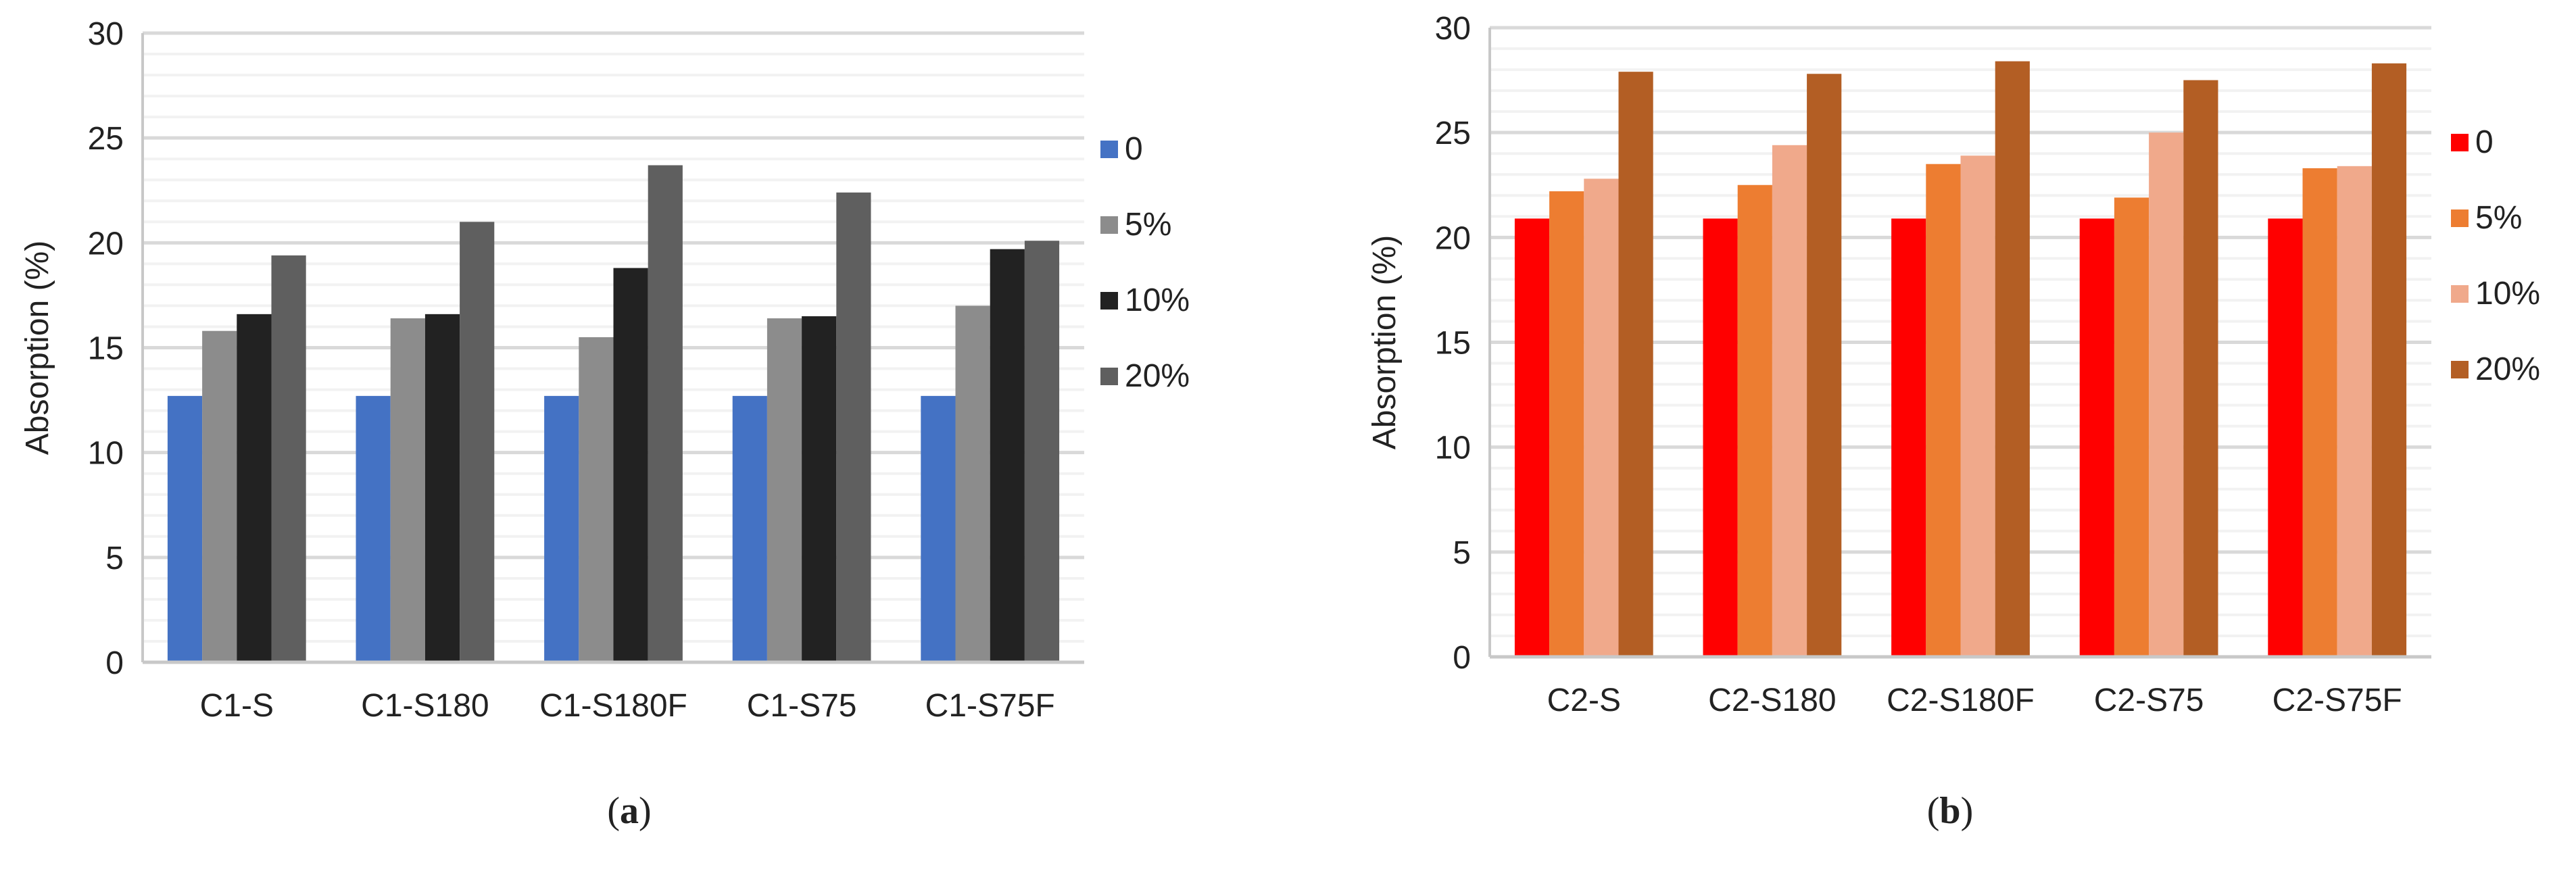 The image size is (2576, 890). What do you see at coordinates (990, 706) in the screenshot?
I see `x-tick-label: C1-S75F` at bounding box center [990, 706].